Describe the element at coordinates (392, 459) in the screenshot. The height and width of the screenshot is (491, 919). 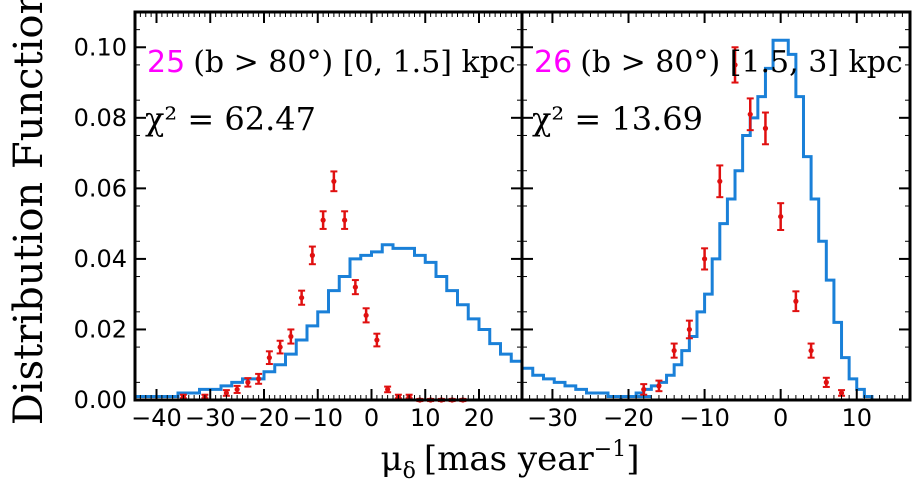
I see `x-label-mu: μ` at that location.